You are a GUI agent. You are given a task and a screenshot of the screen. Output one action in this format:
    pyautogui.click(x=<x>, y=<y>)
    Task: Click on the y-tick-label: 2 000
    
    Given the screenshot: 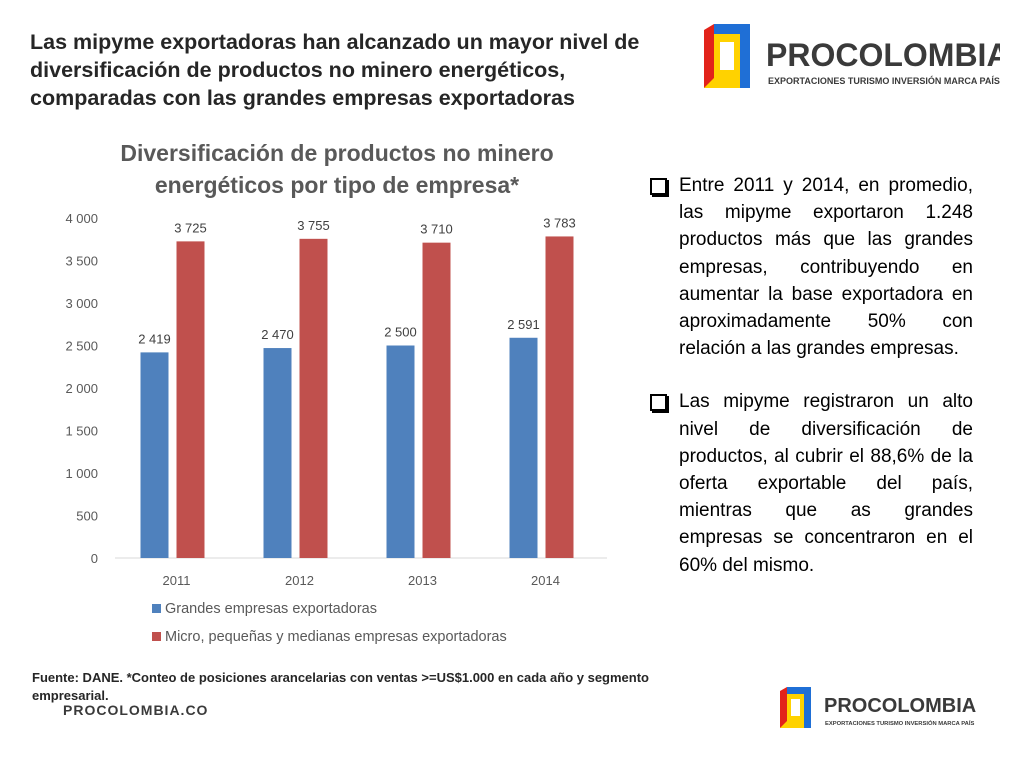 What is the action you would take?
    pyautogui.click(x=81, y=388)
    